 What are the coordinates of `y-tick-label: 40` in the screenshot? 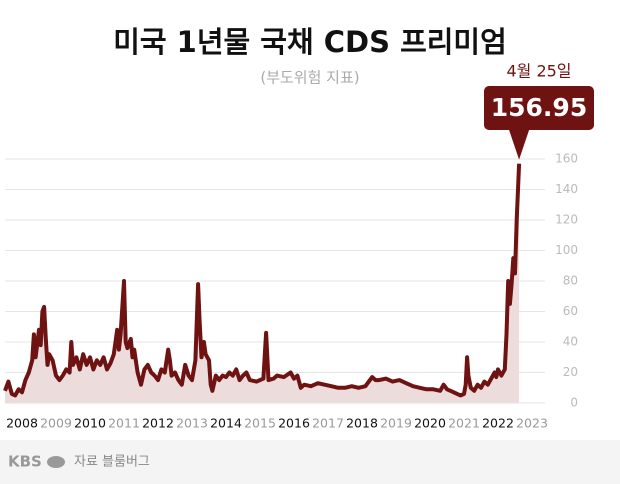 It's located at (570, 342).